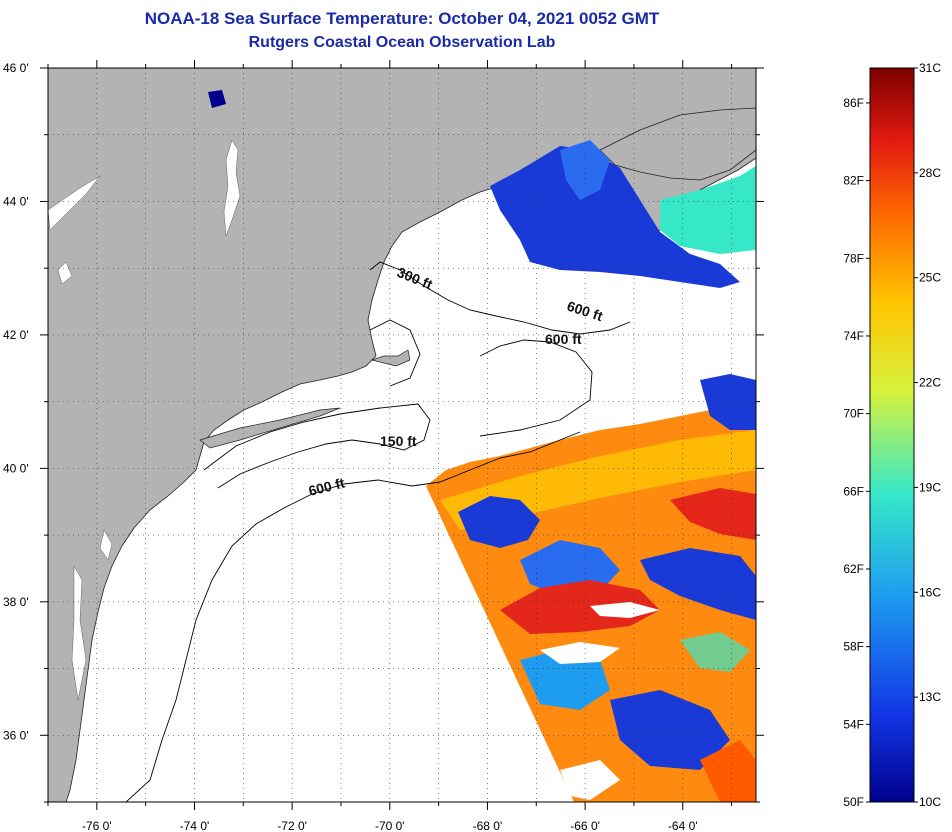  What do you see at coordinates (853, 103) in the screenshot?
I see `fahrenheit-label: 86F` at bounding box center [853, 103].